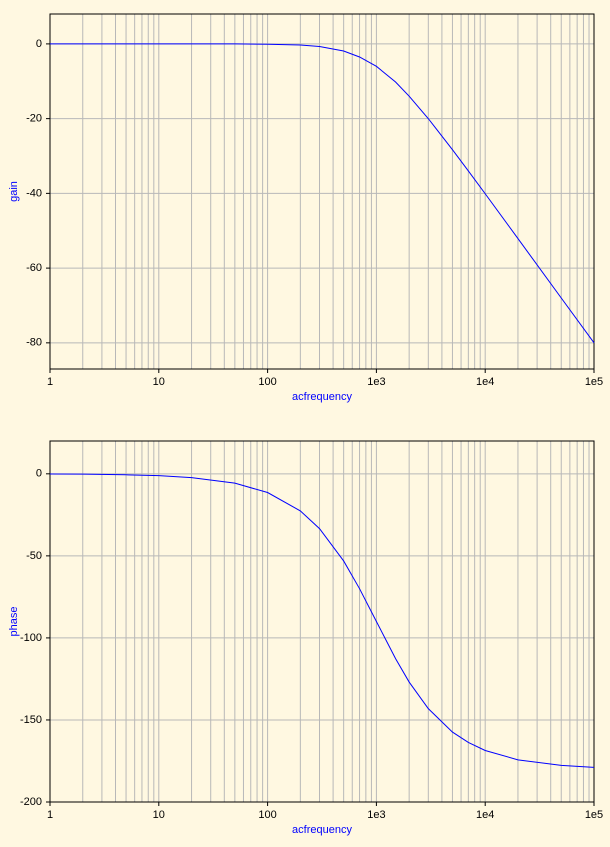 The width and height of the screenshot is (610, 847). I want to click on y-axis-label: phase, so click(14, 622).